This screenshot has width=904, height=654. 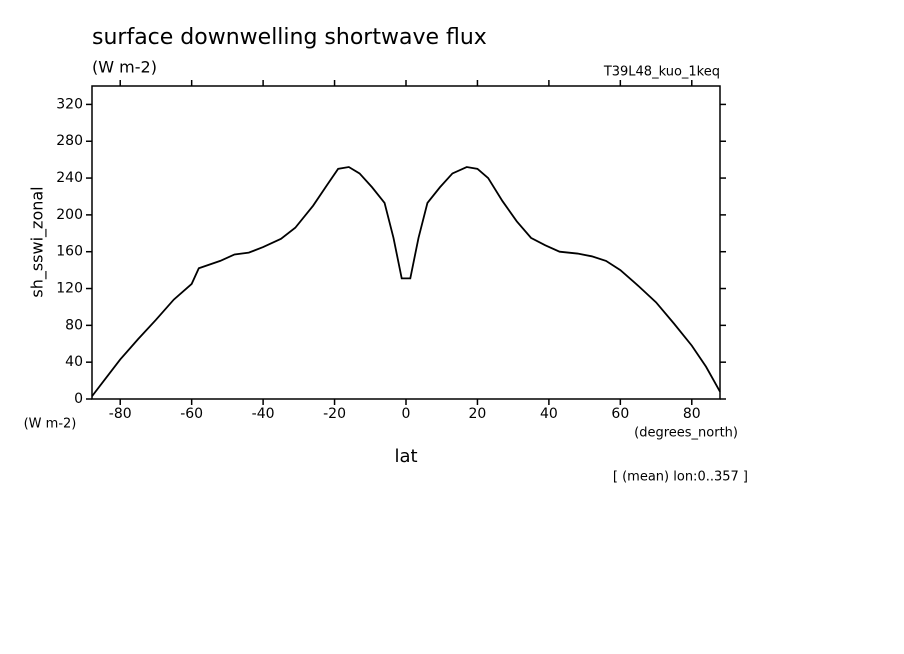 I want to click on x-tick-label: 40, so click(x=549, y=414).